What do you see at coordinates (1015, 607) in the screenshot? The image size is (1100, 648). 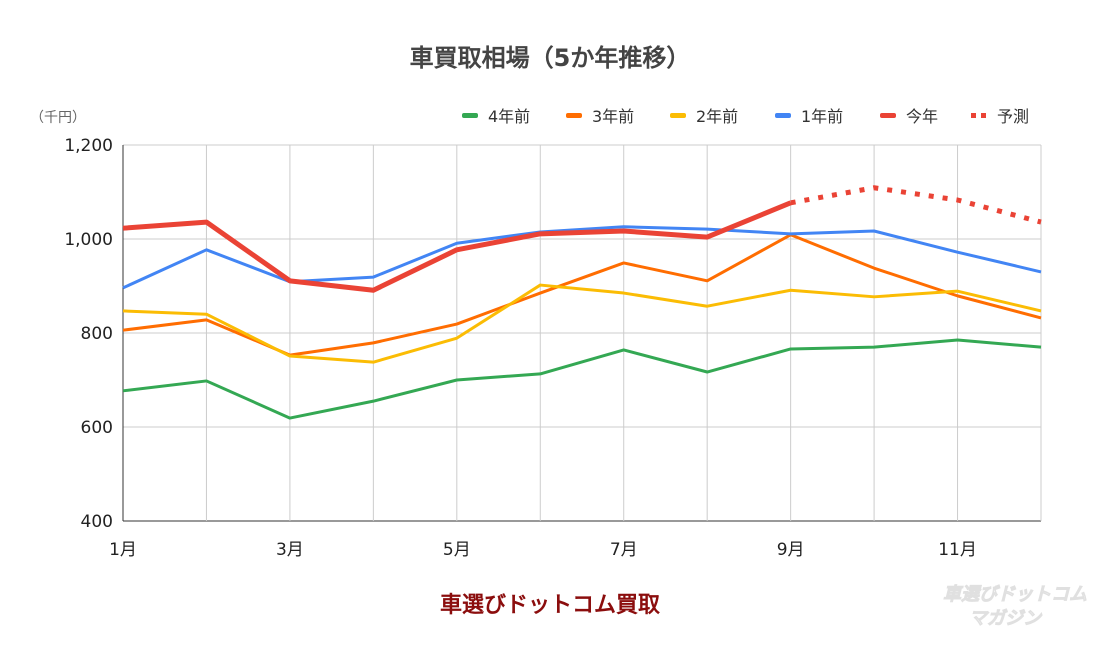 I see `watermark-logo: 車選びドットコム マガジン` at bounding box center [1015, 607].